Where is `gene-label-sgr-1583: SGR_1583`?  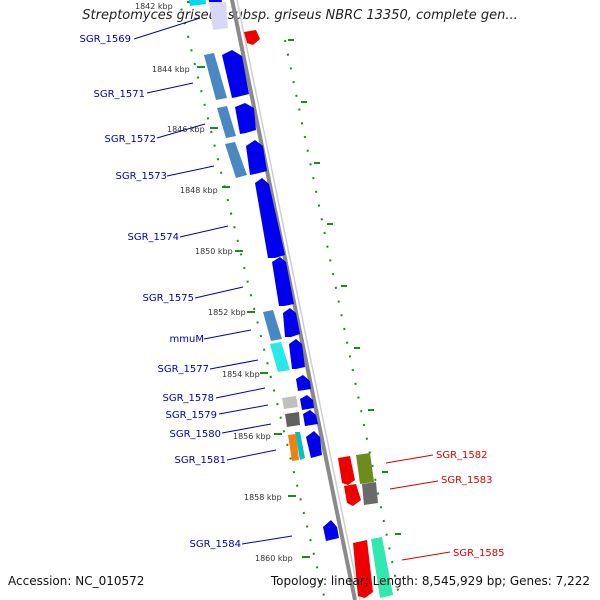
gene-label-sgr-1583: SGR_1583 is located at coordinates (467, 480).